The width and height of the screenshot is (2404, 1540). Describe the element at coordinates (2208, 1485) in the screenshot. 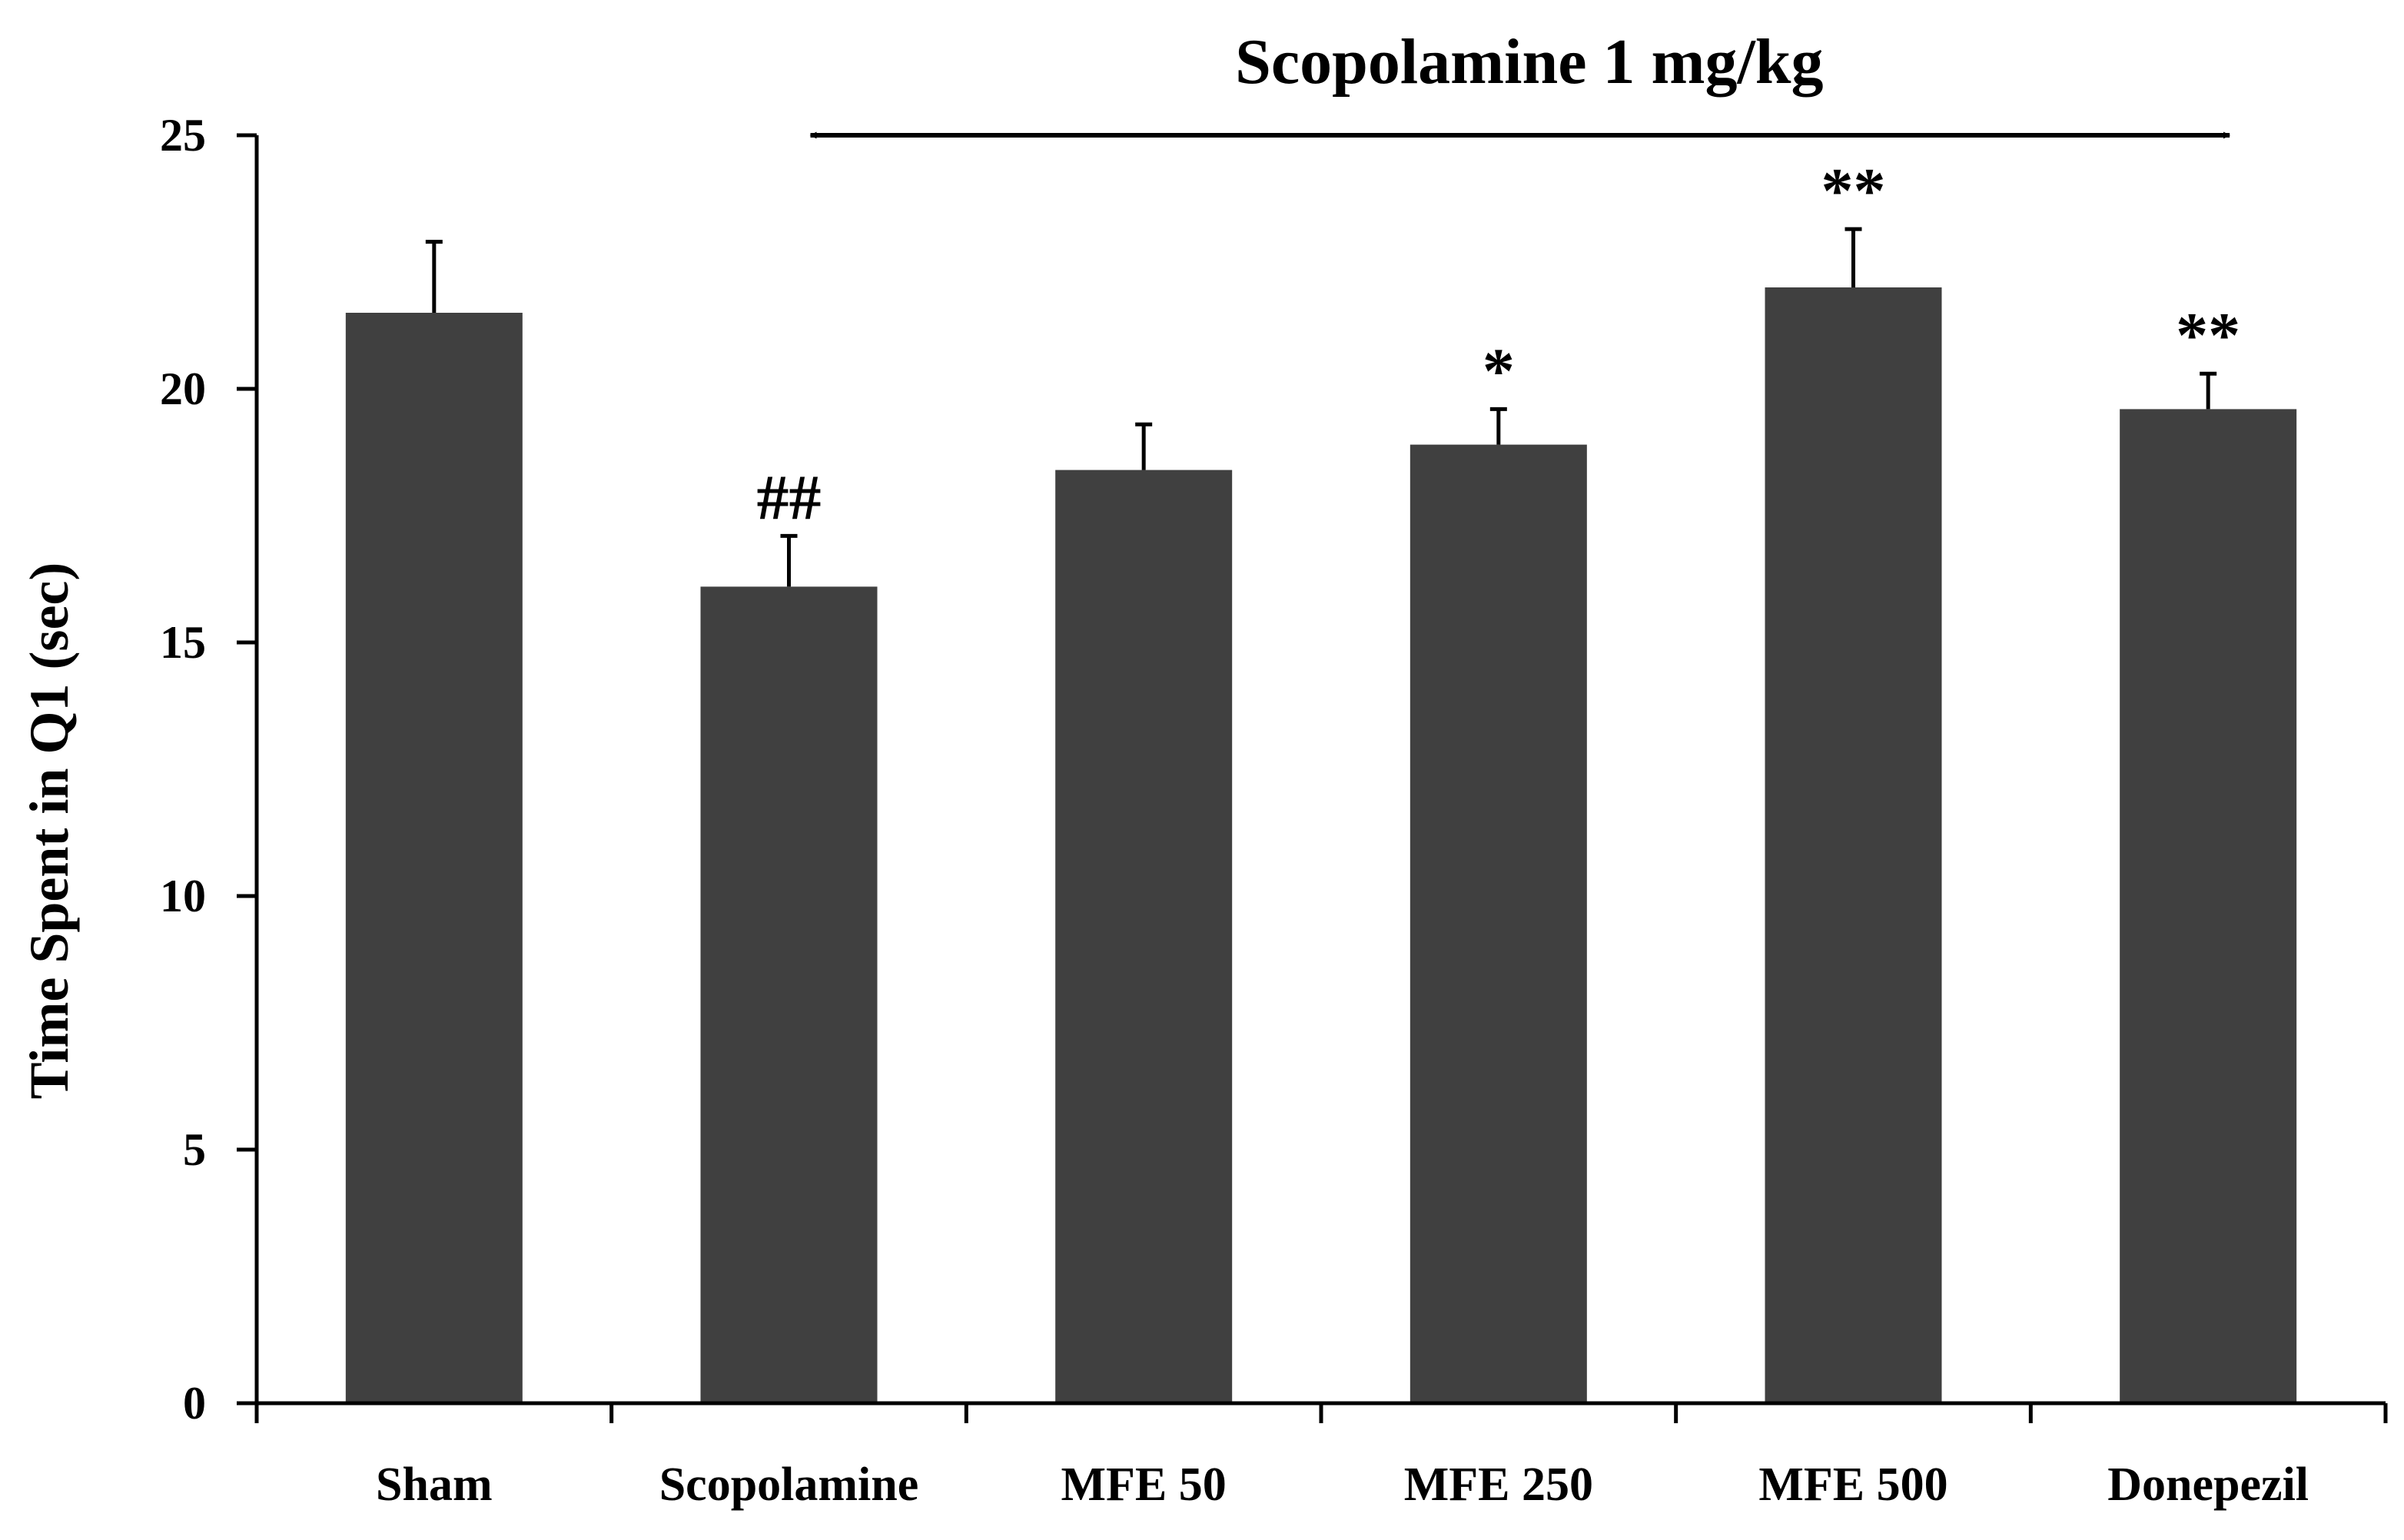

I see `category-label: Donepezil` at that location.